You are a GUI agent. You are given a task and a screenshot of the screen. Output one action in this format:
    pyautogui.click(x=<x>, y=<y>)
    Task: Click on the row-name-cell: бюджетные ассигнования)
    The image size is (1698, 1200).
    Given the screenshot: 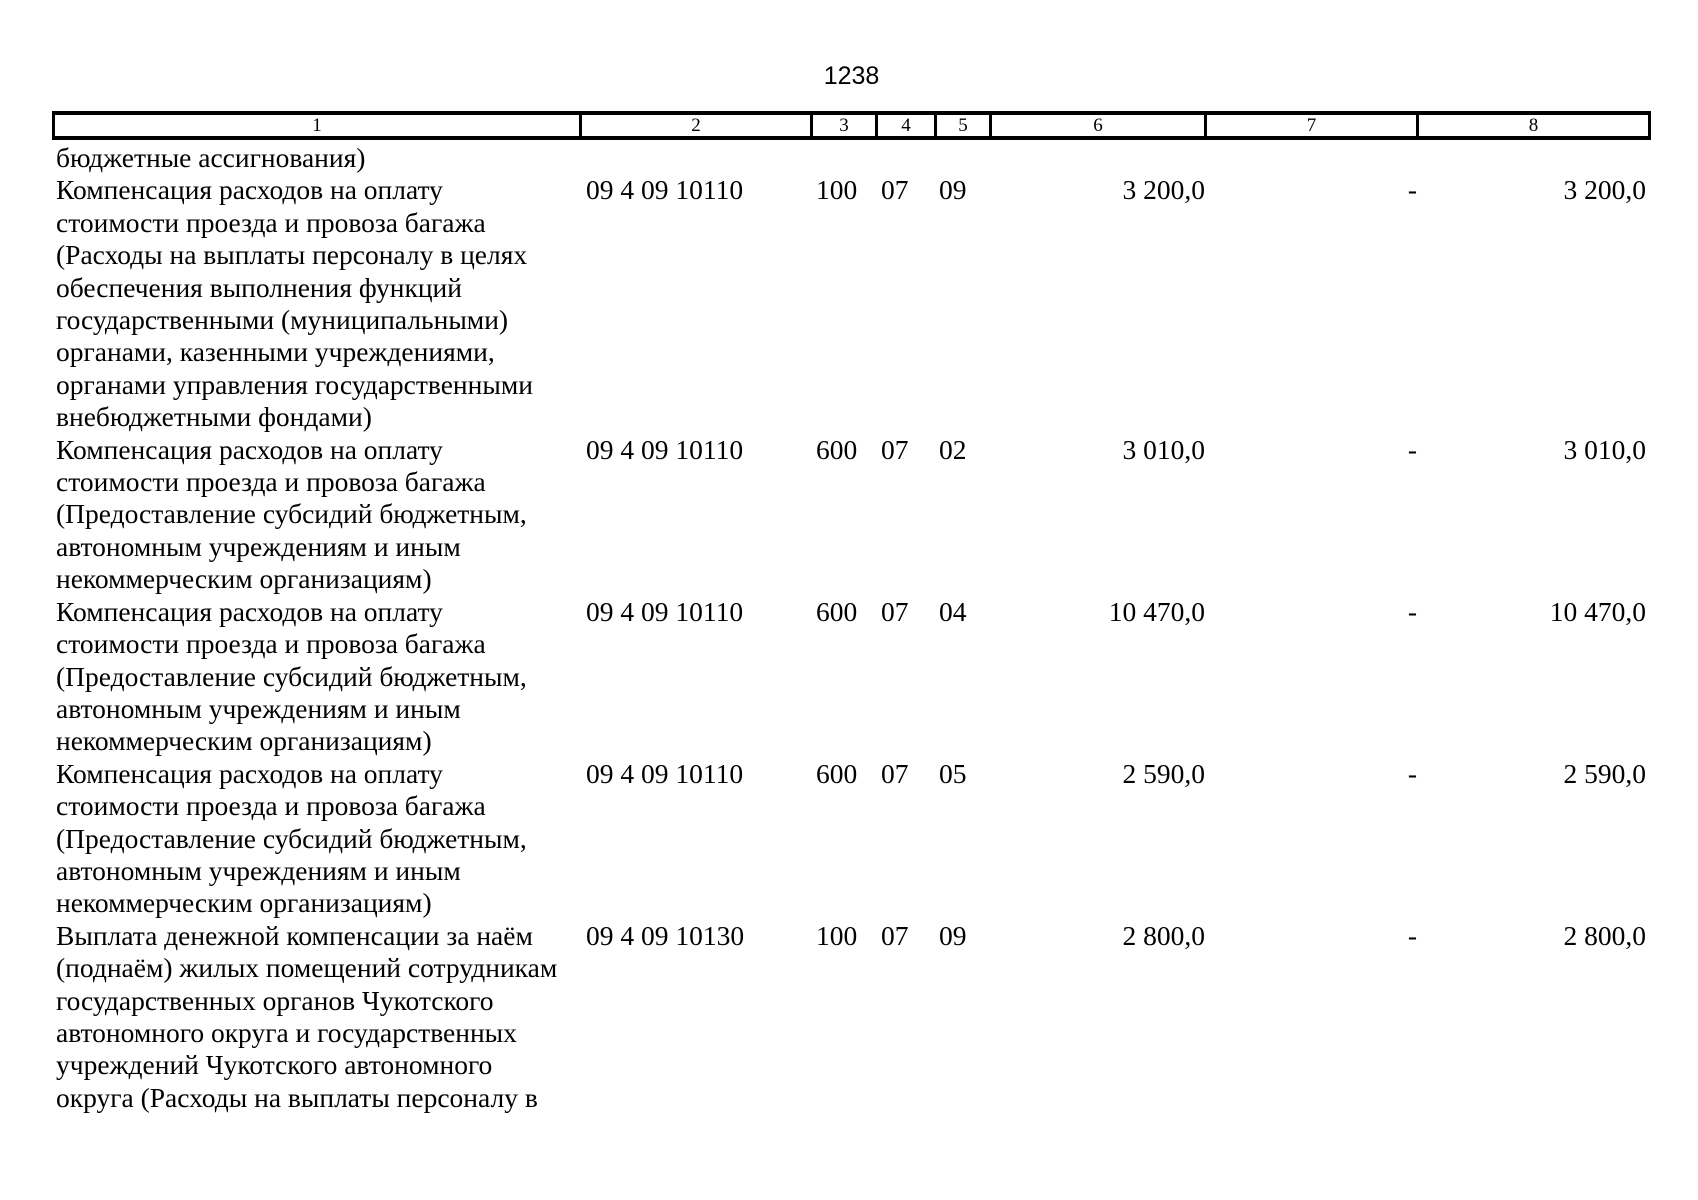 What is the action you would take?
    pyautogui.click(x=211, y=157)
    